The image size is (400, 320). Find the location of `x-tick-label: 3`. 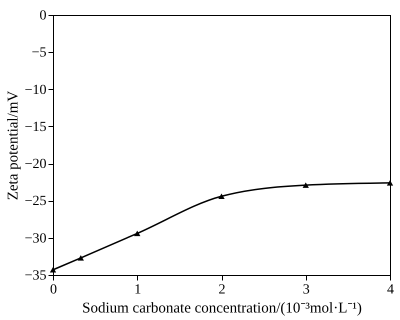

x-tick-label: 3 is located at coordinates (306, 290).